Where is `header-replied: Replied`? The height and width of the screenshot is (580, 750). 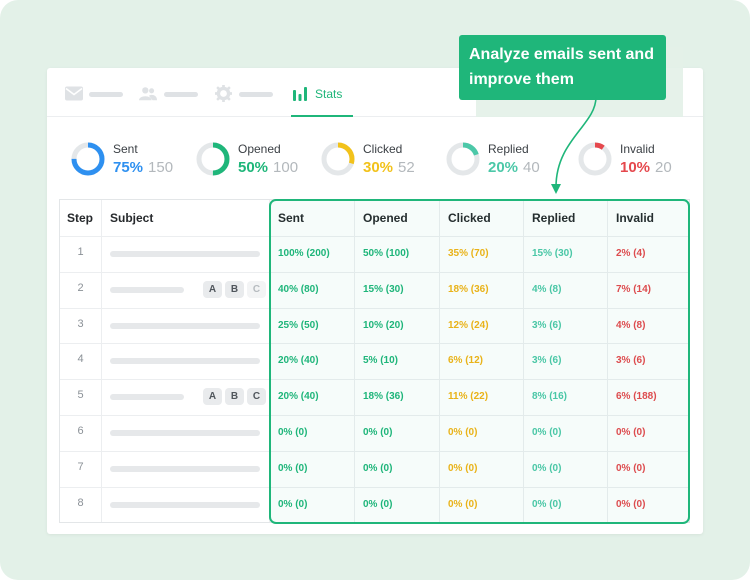
header-replied: Replied is located at coordinates (554, 218).